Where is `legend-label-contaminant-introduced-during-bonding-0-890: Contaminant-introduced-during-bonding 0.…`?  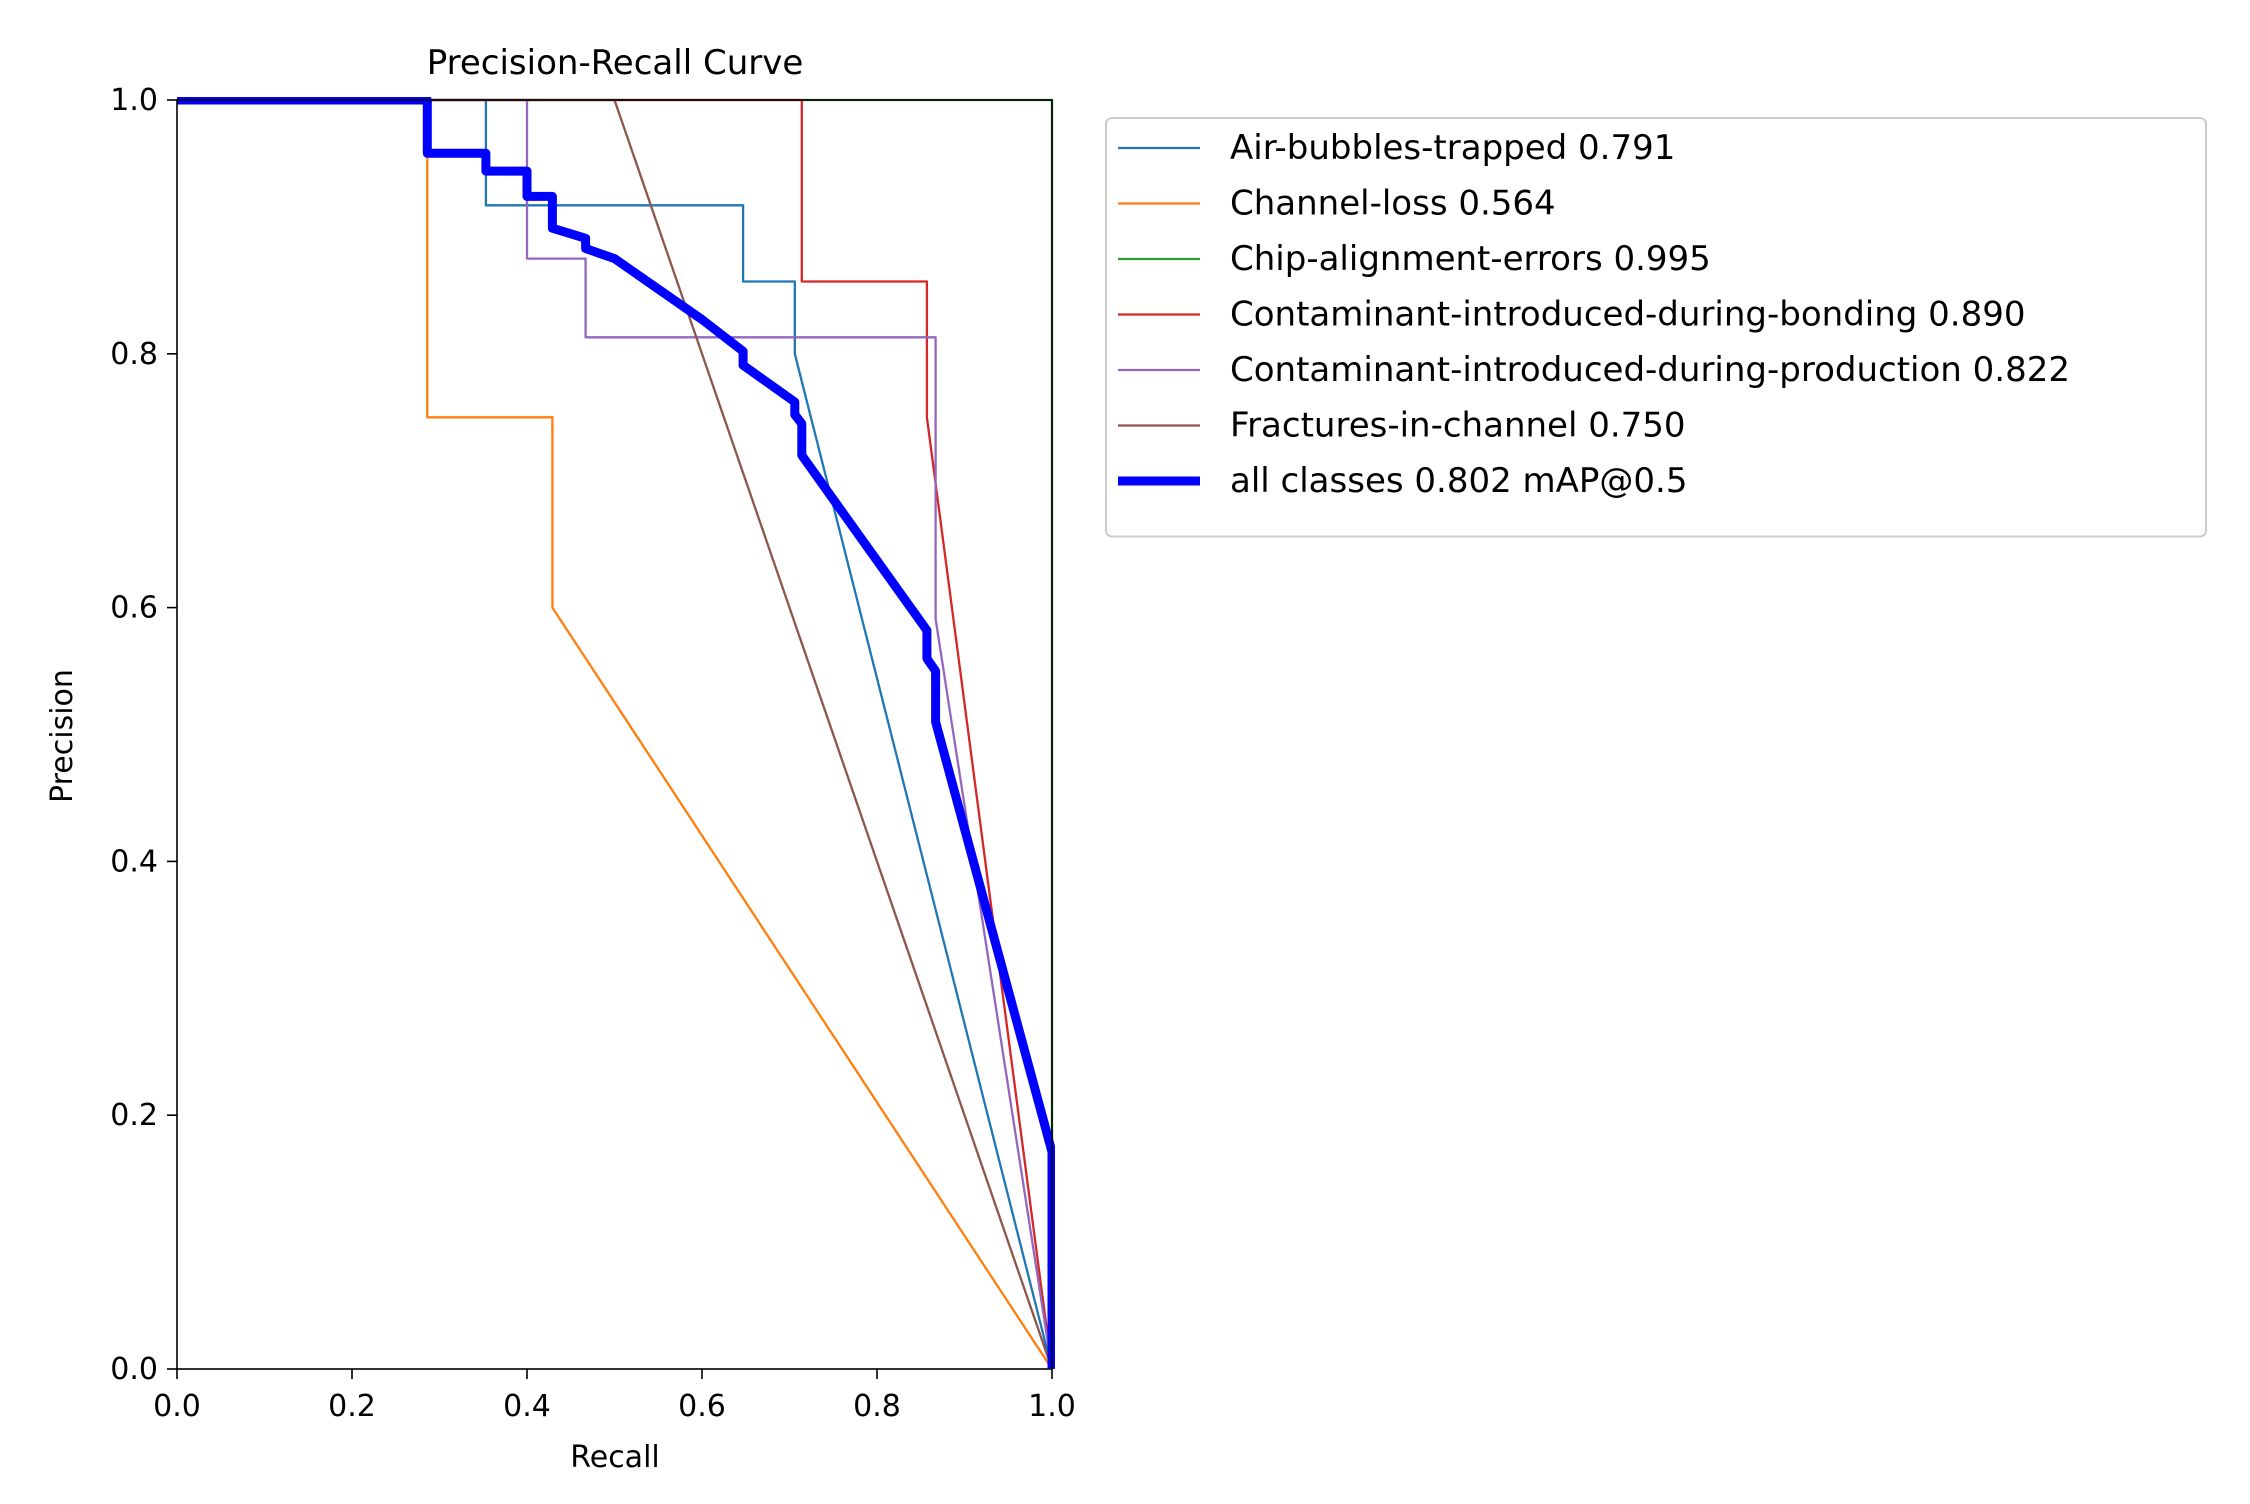 legend-label-contaminant-introduced-during-bonding-0-890: Contaminant-introduced-during-bonding 0.… is located at coordinates (1628, 315).